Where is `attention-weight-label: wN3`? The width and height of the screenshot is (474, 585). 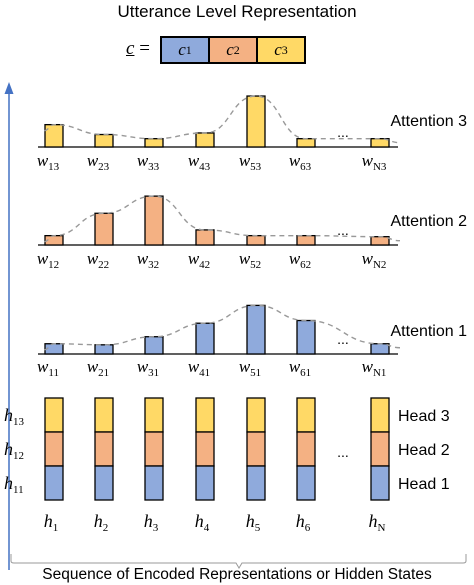 attention-weight-label: wN3 is located at coordinates (374, 162).